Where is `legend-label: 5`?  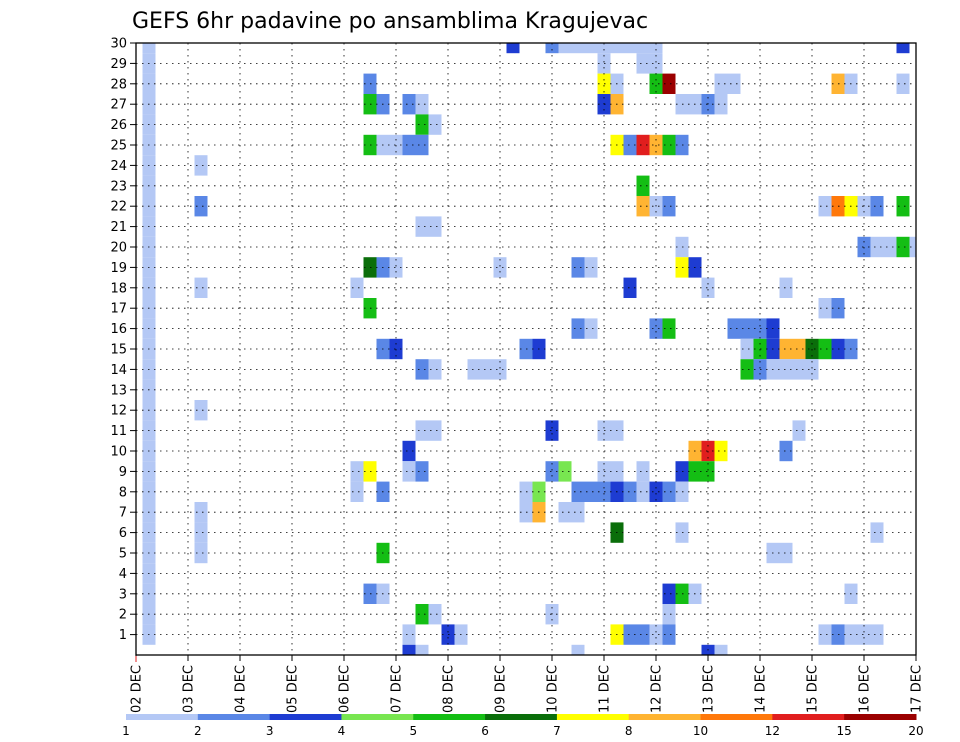 legend-label: 5 is located at coordinates (413, 731).